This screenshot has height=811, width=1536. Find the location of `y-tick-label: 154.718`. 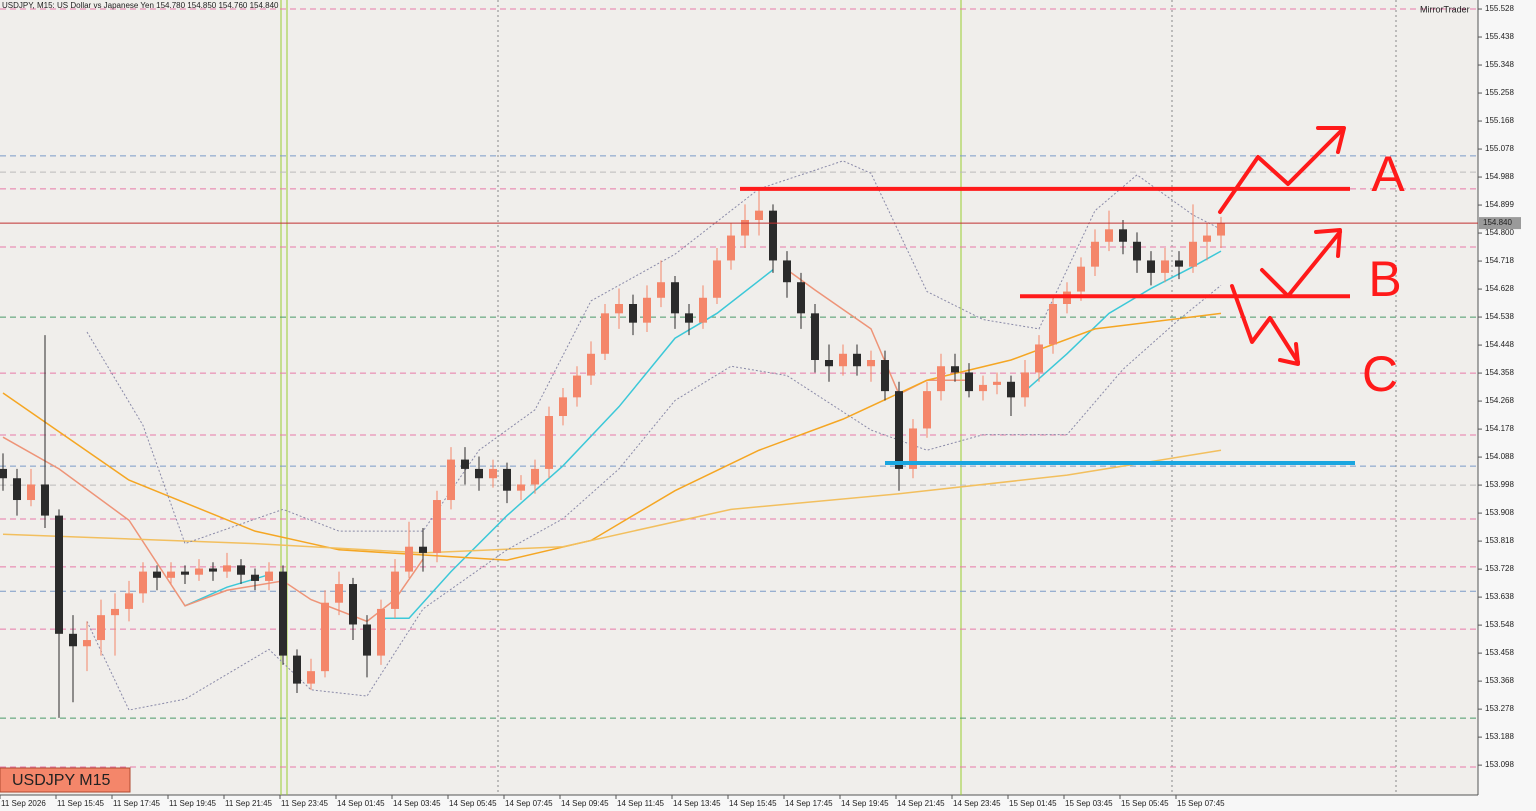

y-tick-label: 154.718 is located at coordinates (1499, 260).